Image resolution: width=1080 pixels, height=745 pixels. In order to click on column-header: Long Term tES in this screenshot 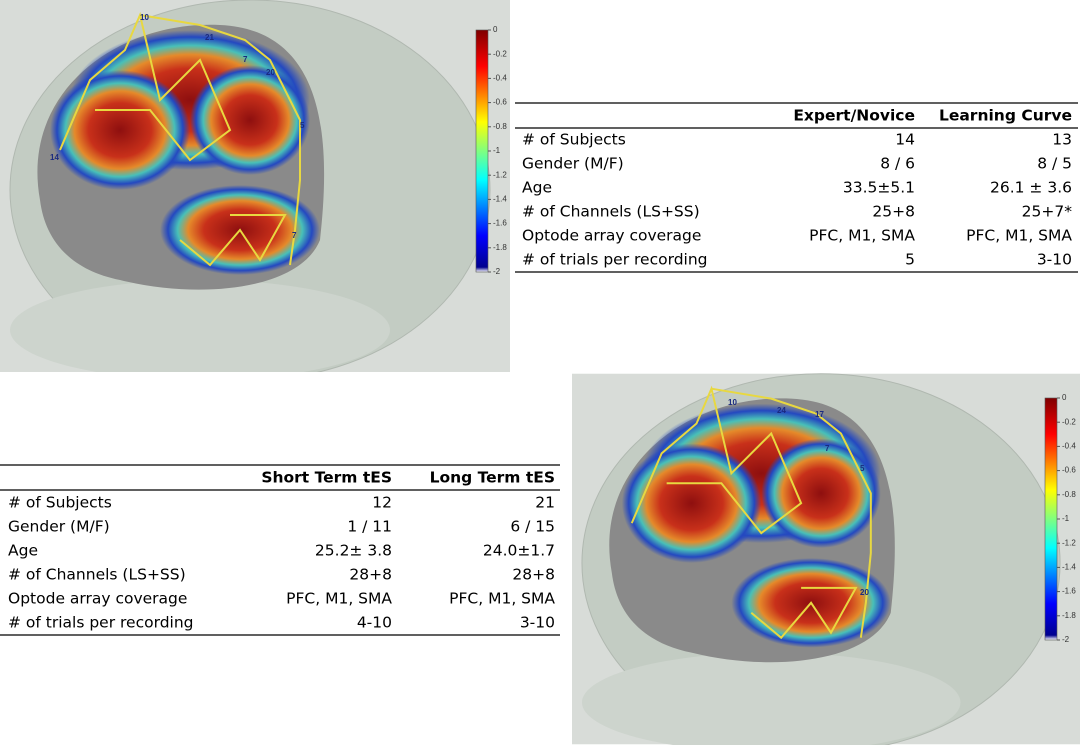, I will do `click(492, 478)`.